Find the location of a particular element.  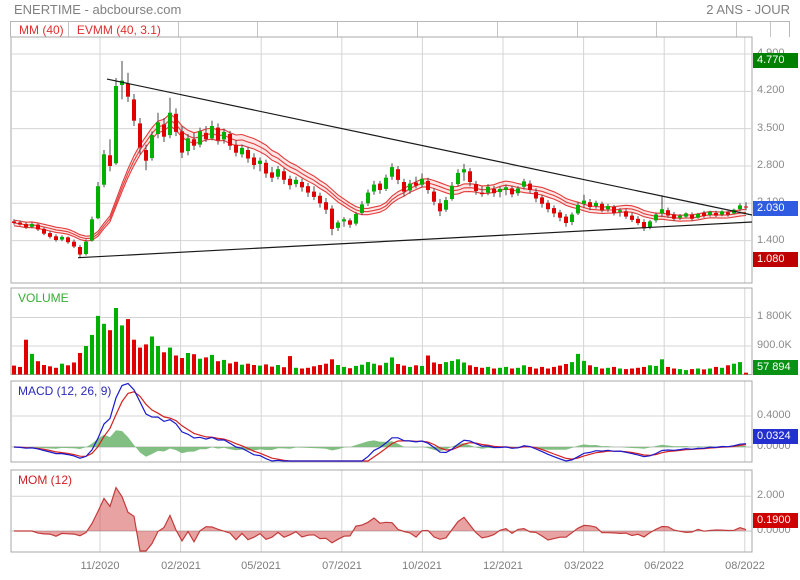

mom-panel-title: MOM (12) is located at coordinates (45, 480).